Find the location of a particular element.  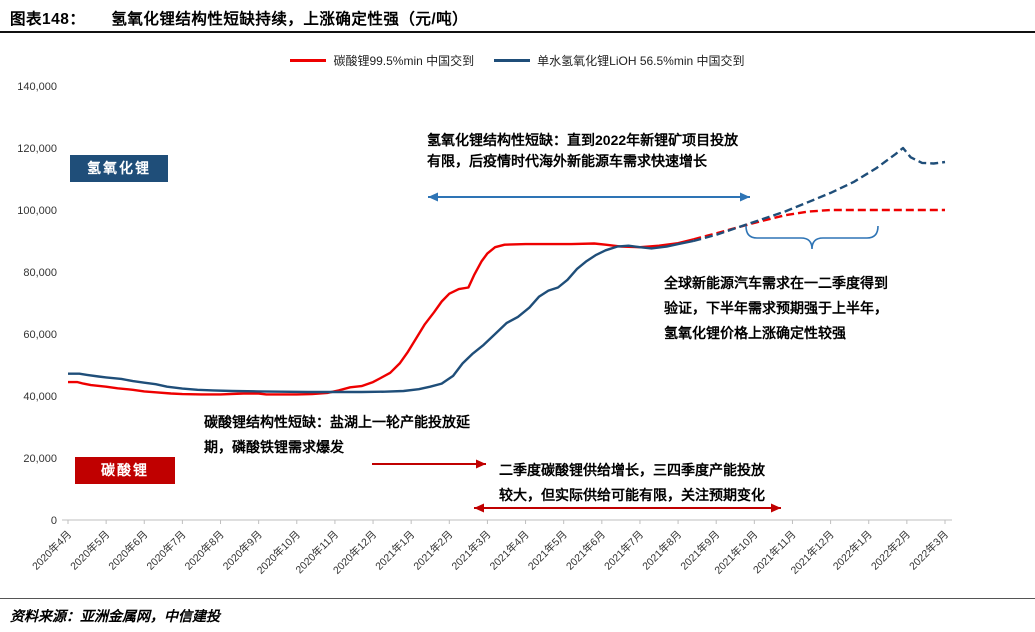

figure-number: 图表148： is located at coordinates (48, 19).